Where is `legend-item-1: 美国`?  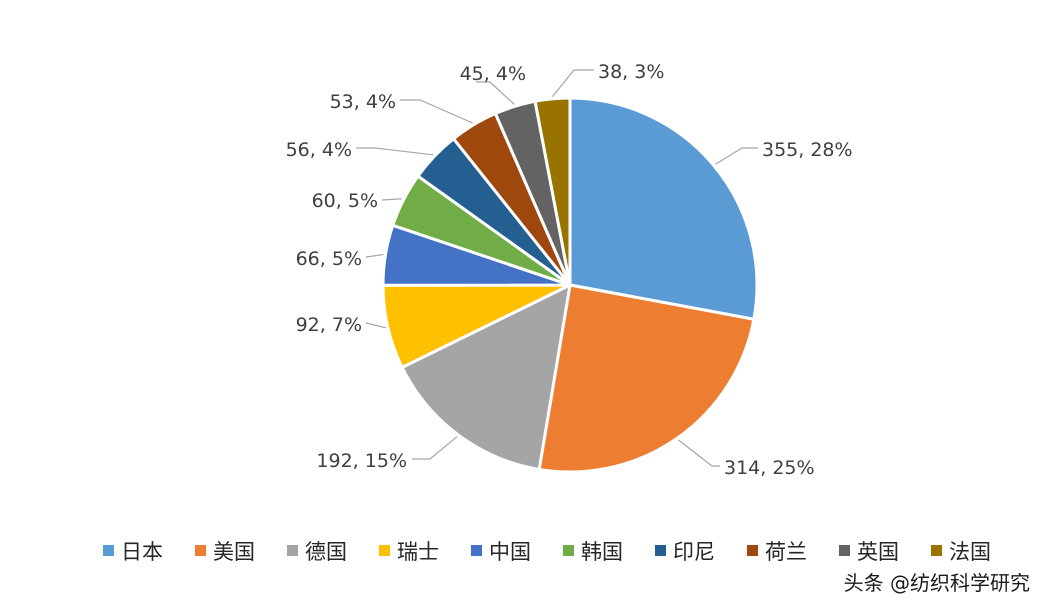 legend-item-1: 美国 is located at coordinates (225, 552).